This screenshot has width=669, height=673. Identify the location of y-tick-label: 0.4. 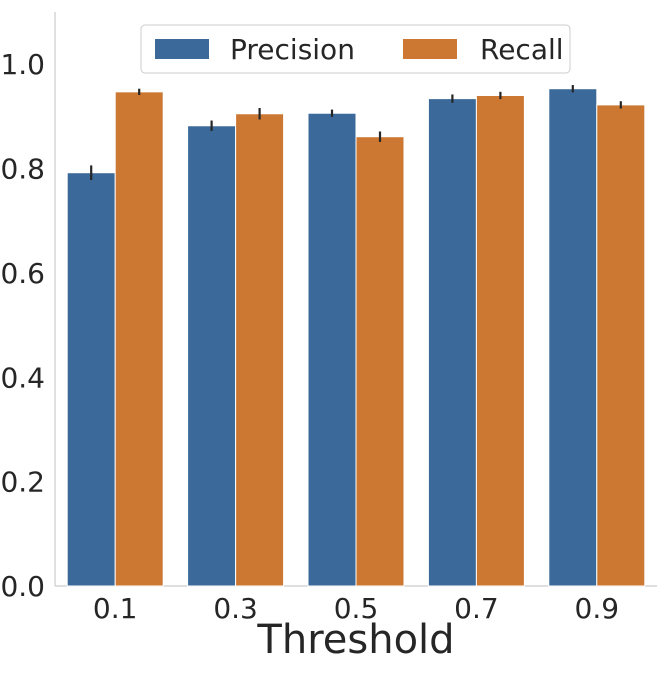
(22, 377).